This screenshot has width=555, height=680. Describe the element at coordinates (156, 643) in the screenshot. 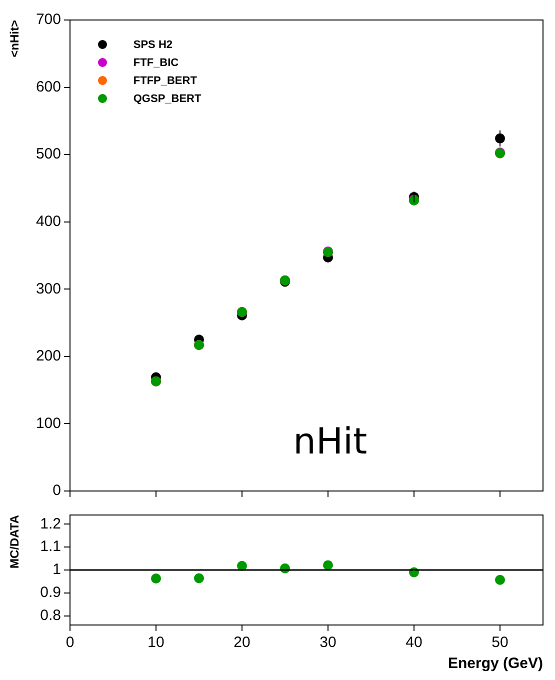

I see `x-tick-label: 10` at that location.